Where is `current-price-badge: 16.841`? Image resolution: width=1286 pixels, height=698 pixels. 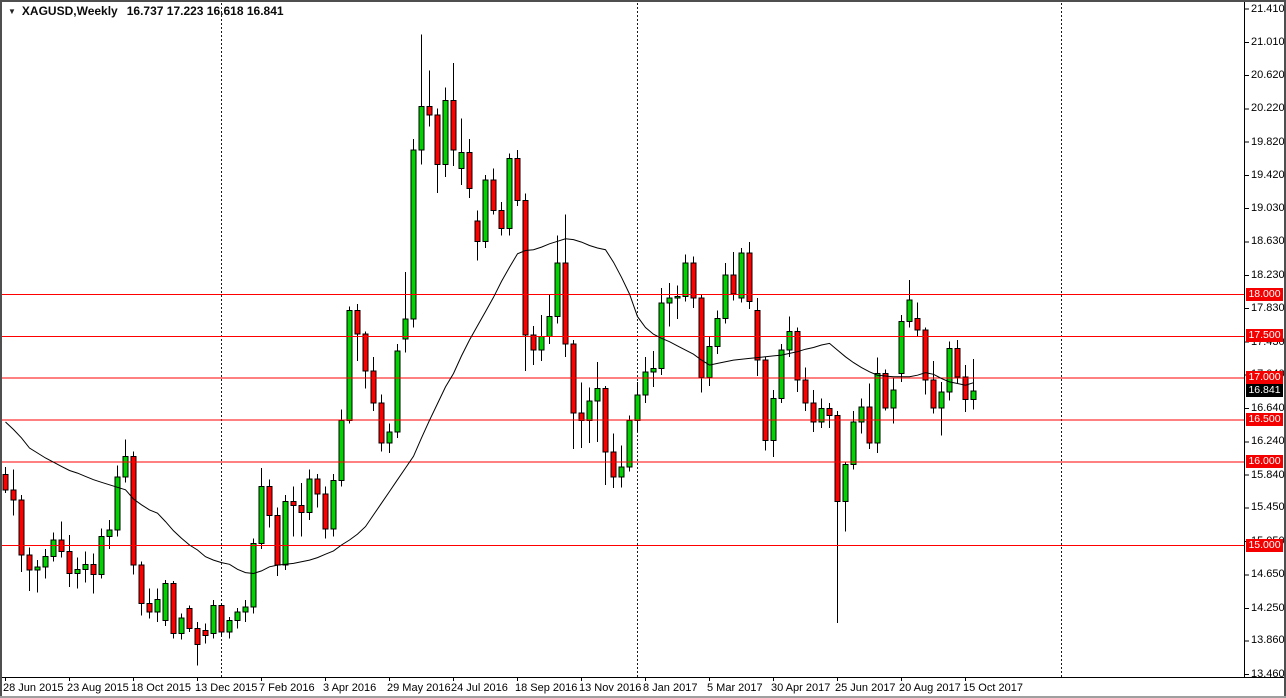
current-price-badge: 16.841 is located at coordinates (1264, 391).